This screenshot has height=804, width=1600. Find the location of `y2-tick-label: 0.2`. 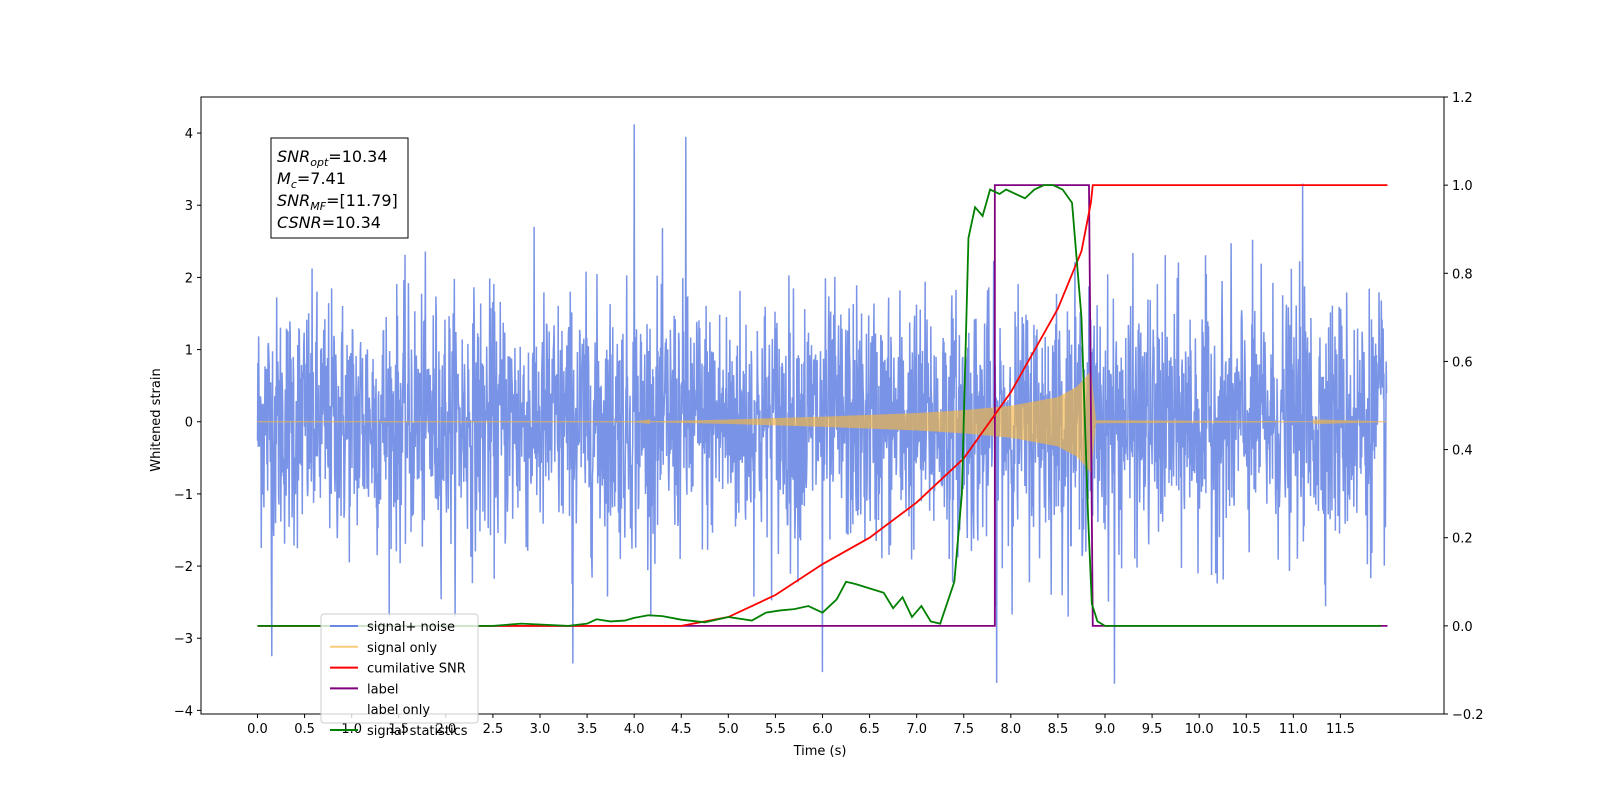

y2-tick-label: 0.2 is located at coordinates (1462, 539).